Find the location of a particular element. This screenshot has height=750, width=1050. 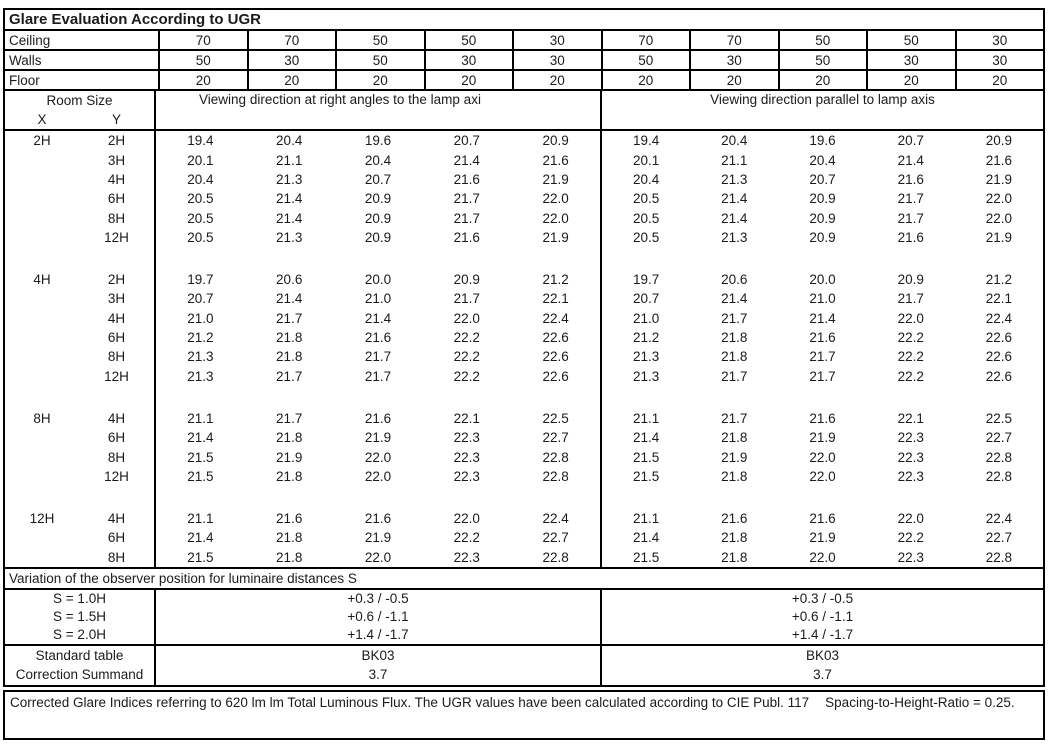

ugr-values-right: 21.2 21.8 21.6 22.2 22.6 is located at coordinates (822, 337).